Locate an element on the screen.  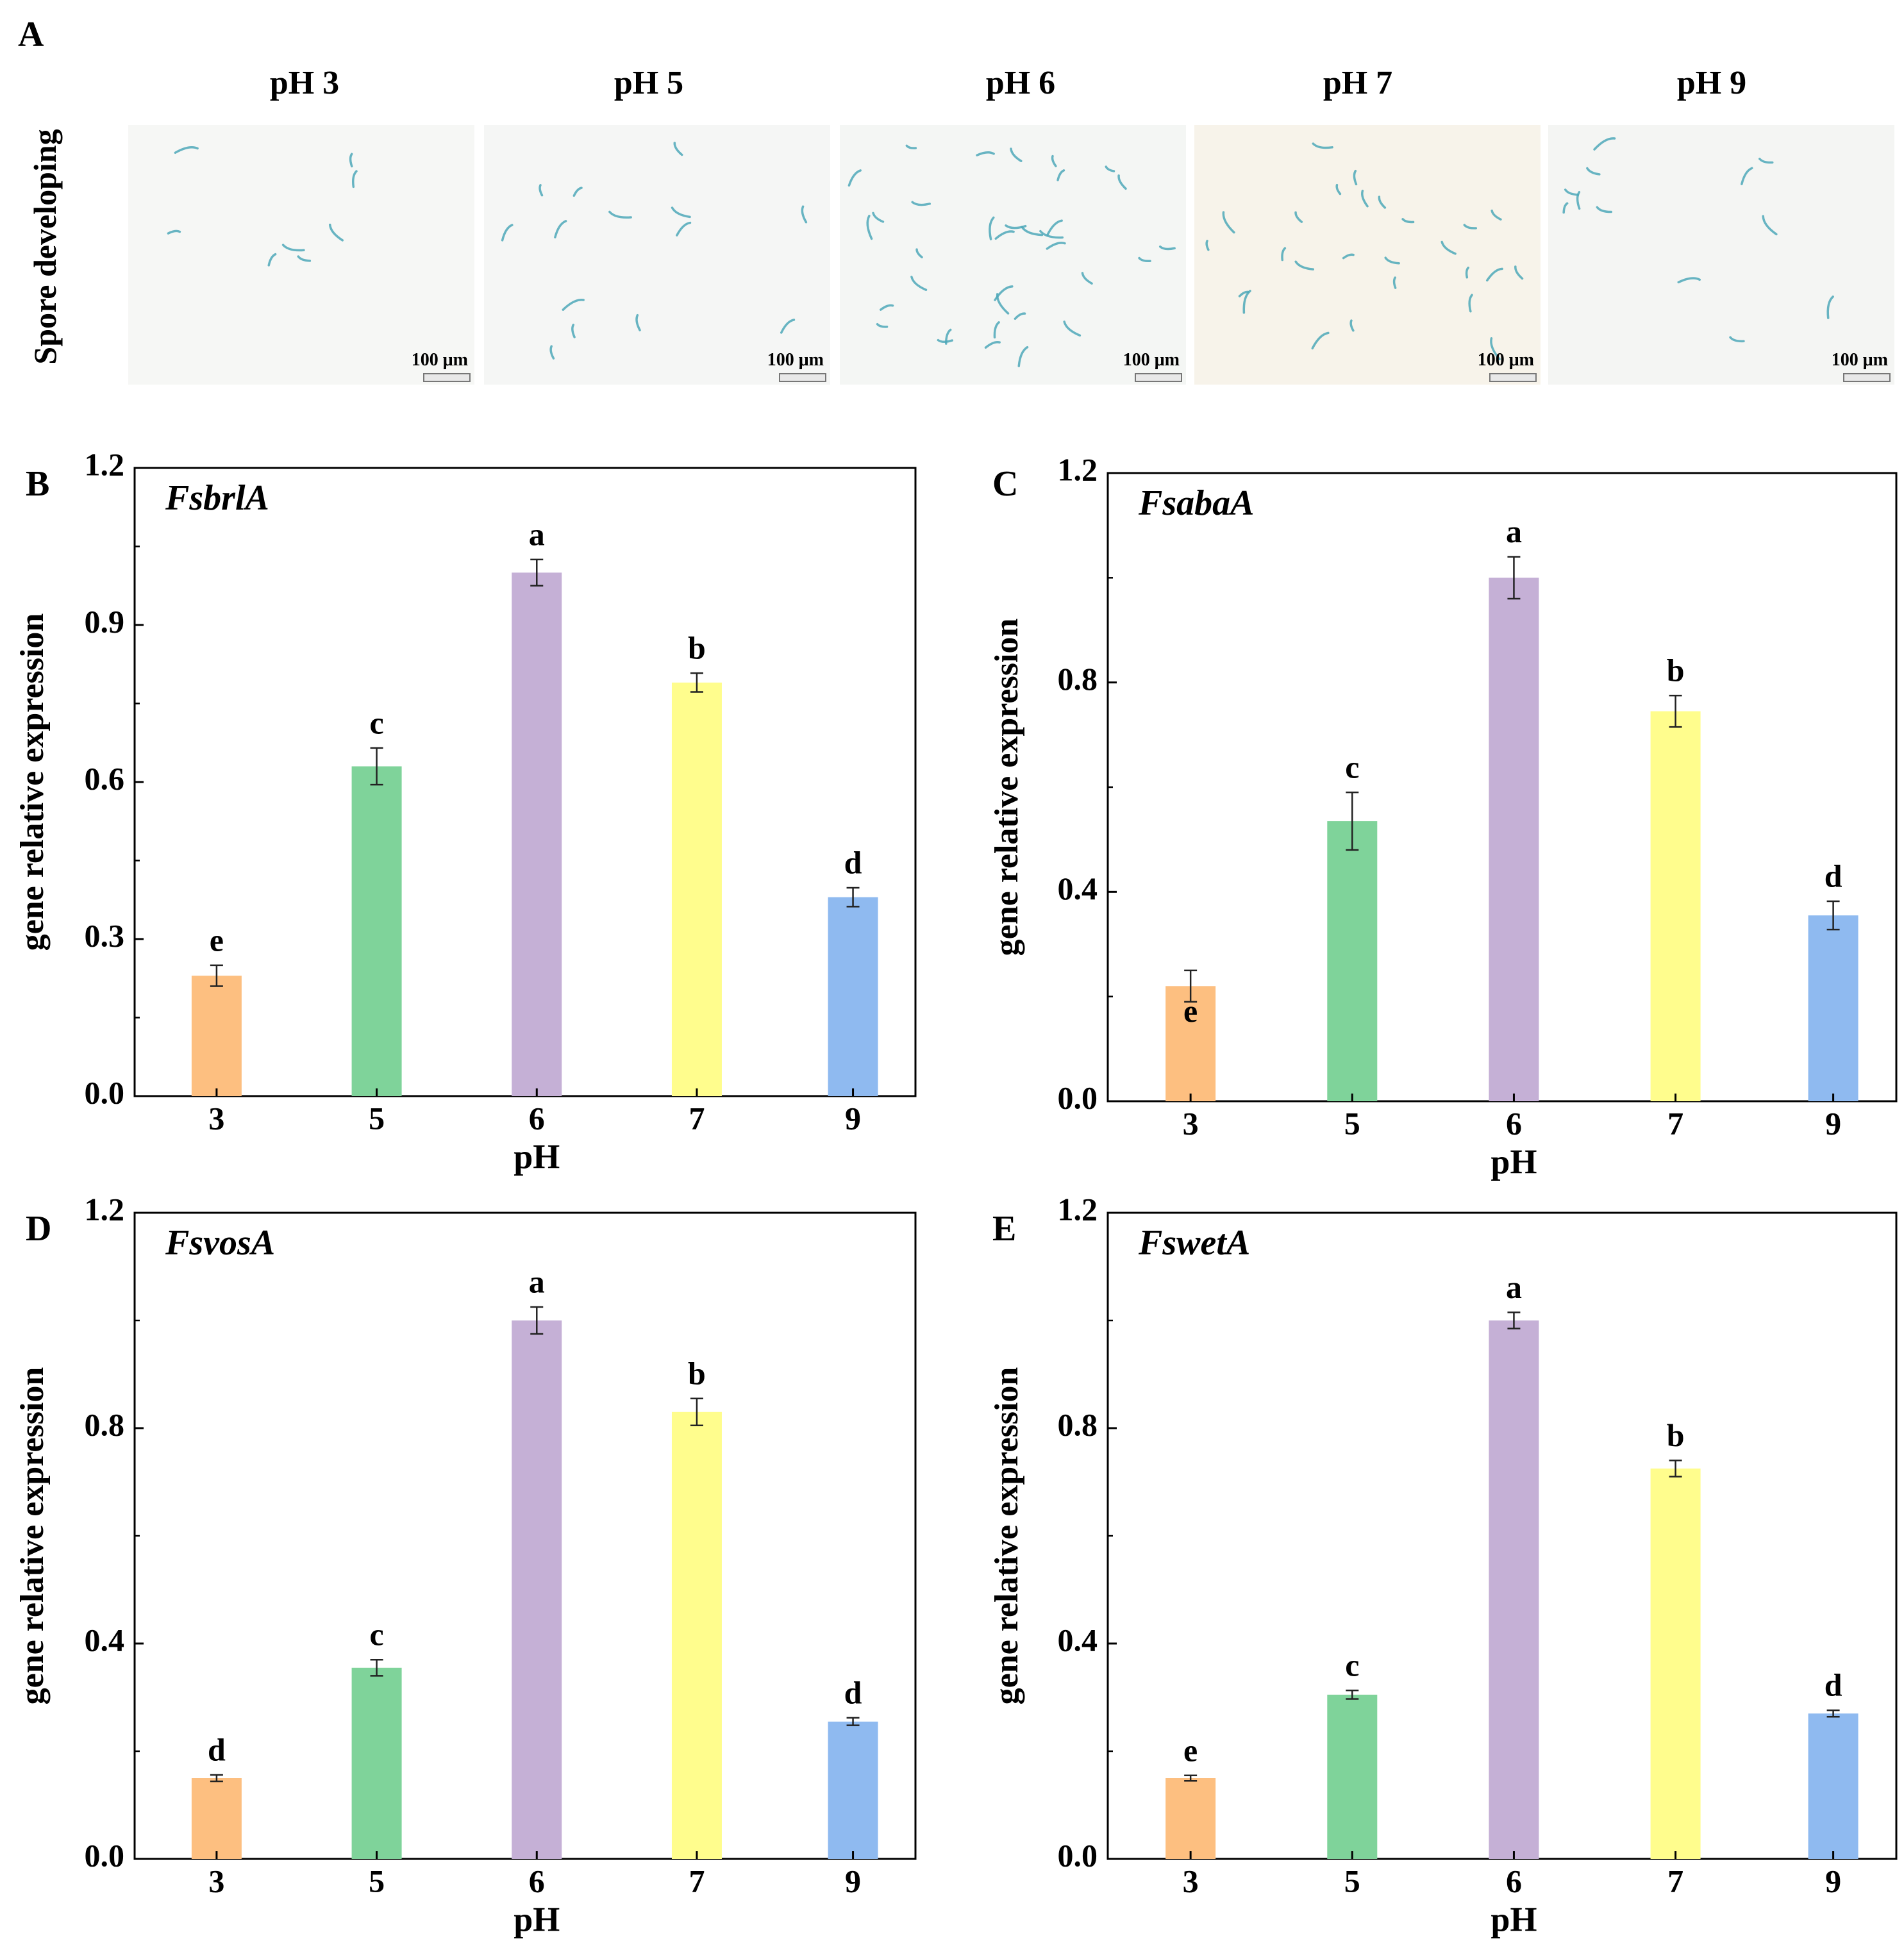
chart-d-ytick-label: 0.8 is located at coordinates (105, 1424).